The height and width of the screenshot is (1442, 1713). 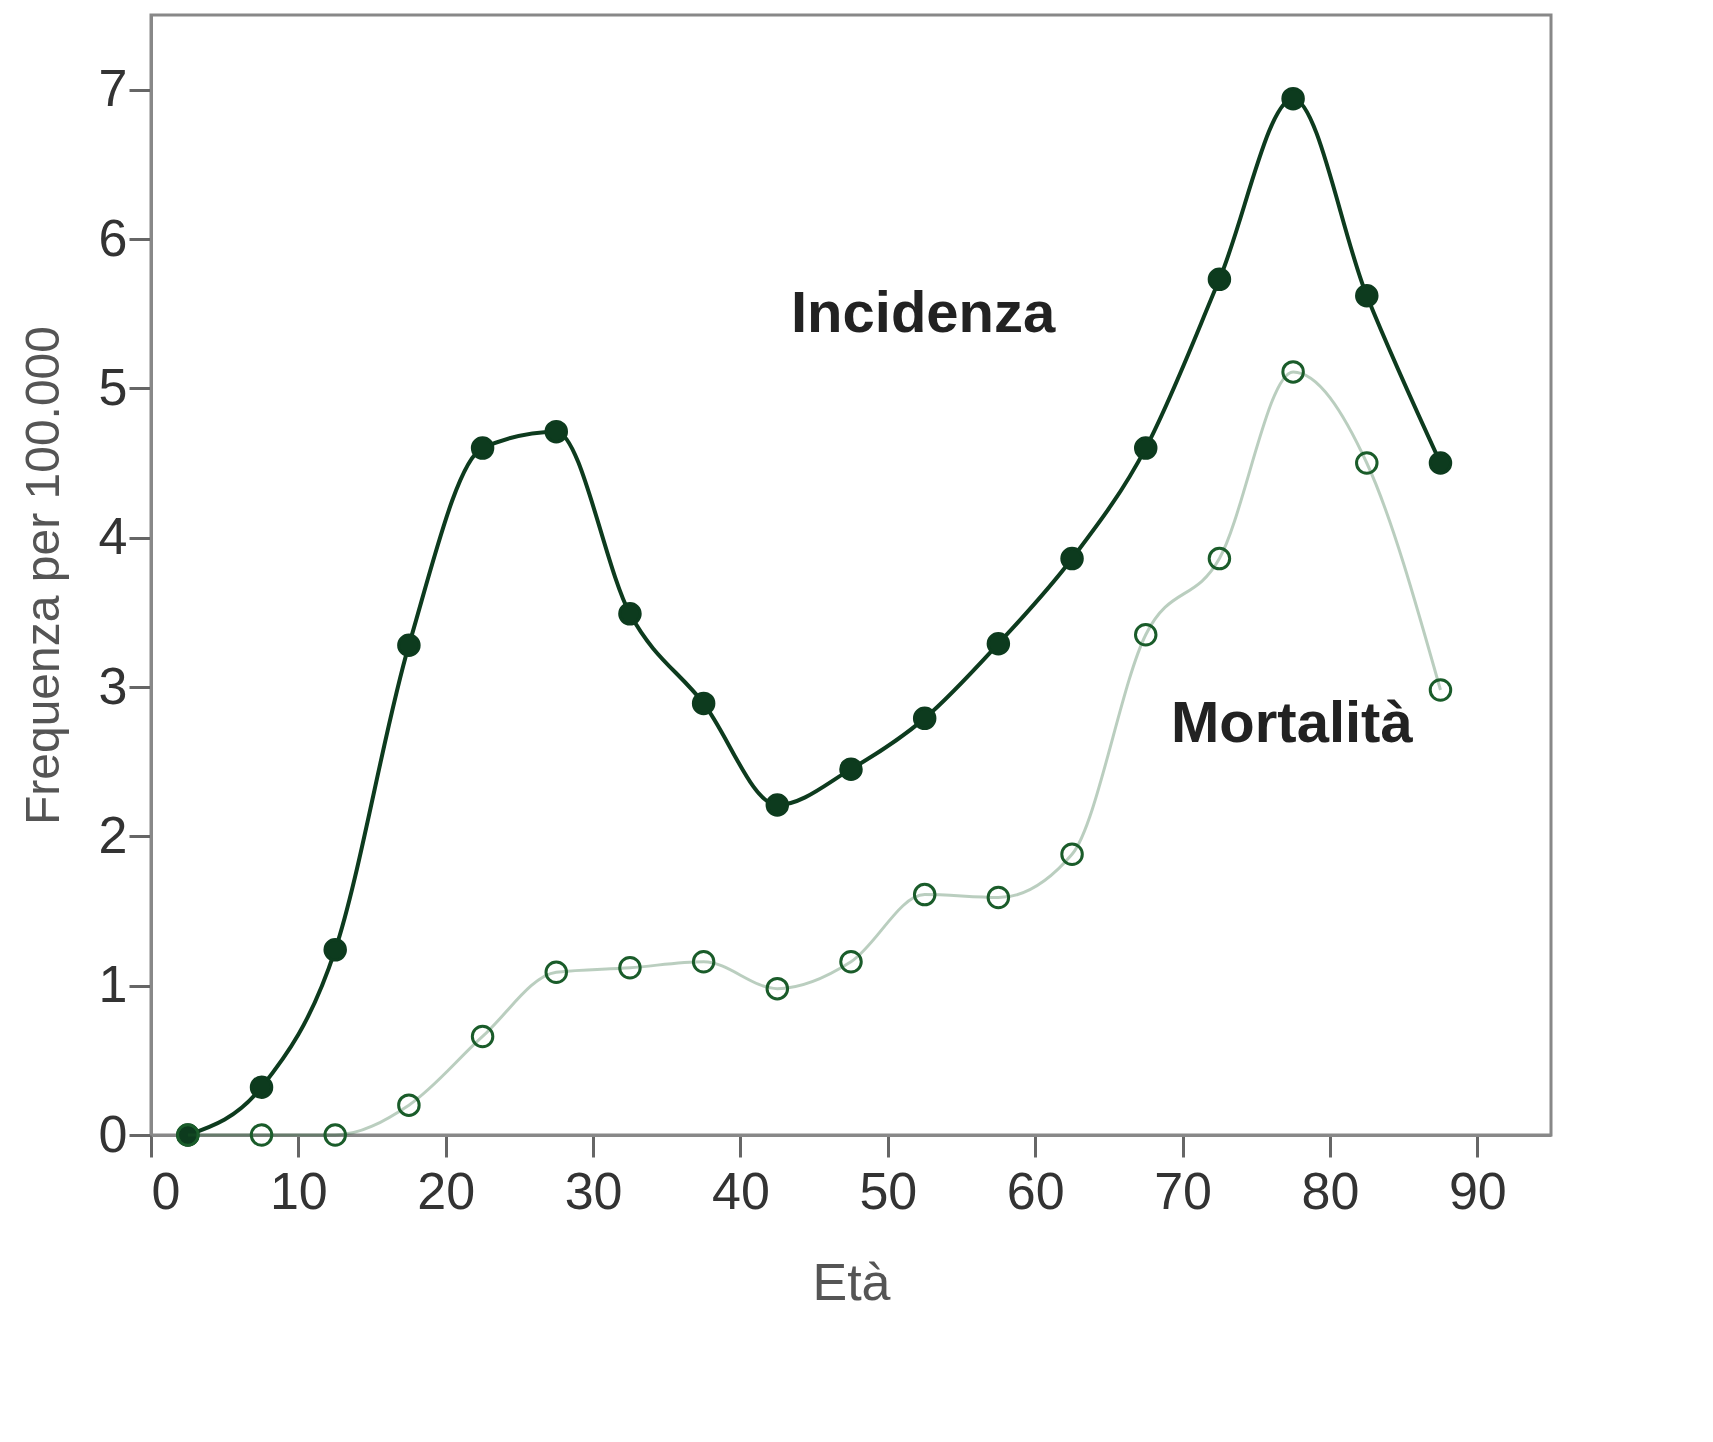 I want to click on x-tick-label: 30, so click(x=593, y=1190).